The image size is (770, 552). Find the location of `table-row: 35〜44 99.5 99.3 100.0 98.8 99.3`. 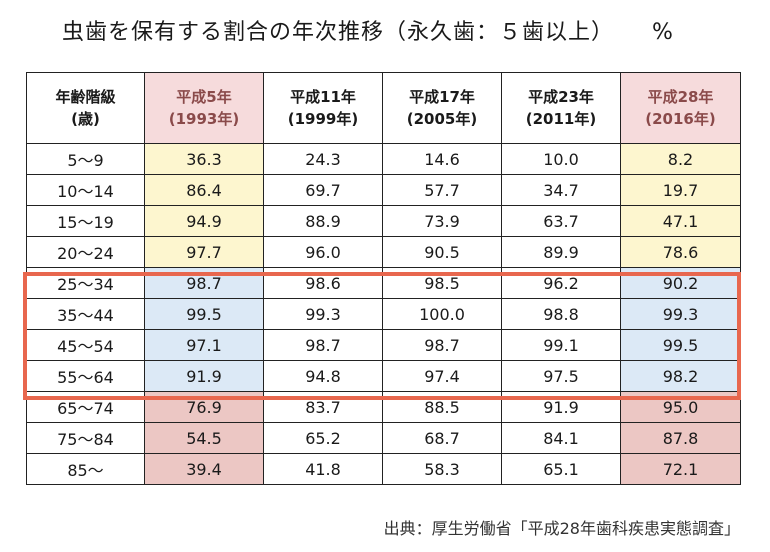

table-row: 35〜44 99.5 99.3 100.0 98.8 99.3 is located at coordinates (383, 314).